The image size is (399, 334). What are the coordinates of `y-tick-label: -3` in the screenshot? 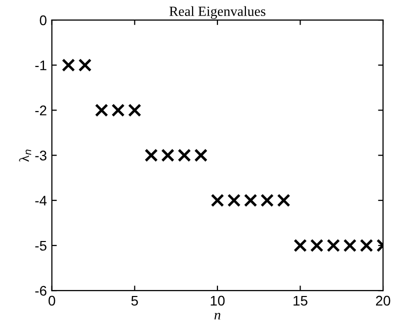 It's located at (40, 155).